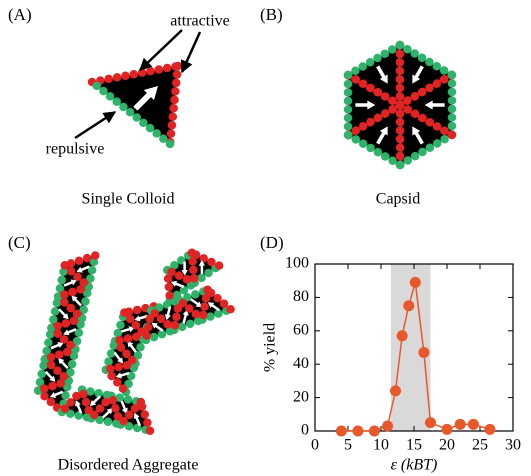 This screenshot has width=531, height=476. What do you see at coordinates (75, 149) in the screenshot?
I see `annotation: repulsive` at bounding box center [75, 149].